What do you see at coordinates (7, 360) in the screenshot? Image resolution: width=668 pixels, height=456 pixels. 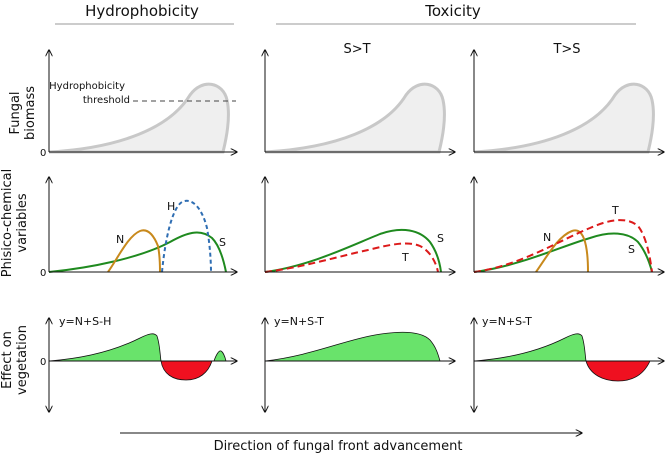 I see `row-label-effect-line1: Effect on` at bounding box center [7, 360].